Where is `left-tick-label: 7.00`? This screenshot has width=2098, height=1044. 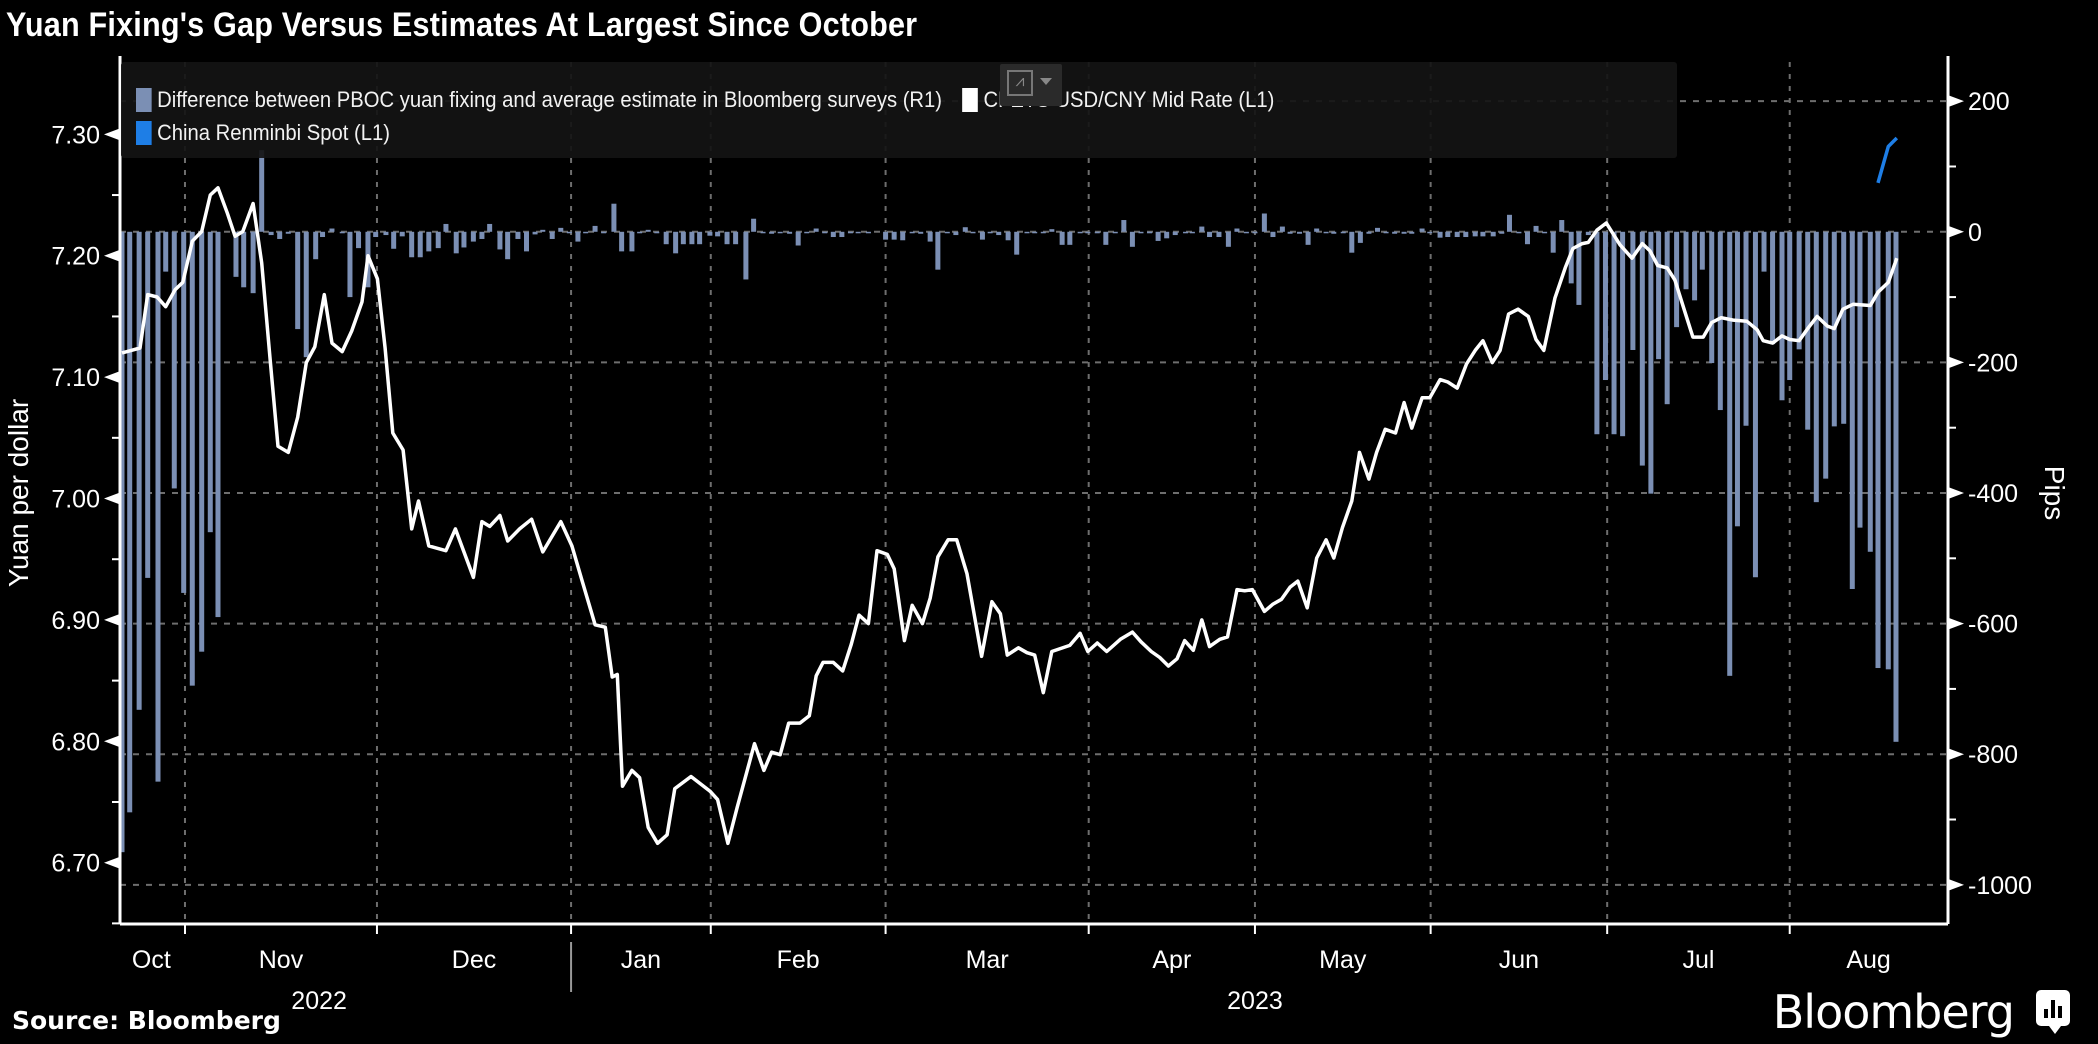
left-tick-label: 7.00 is located at coordinates (75, 500).